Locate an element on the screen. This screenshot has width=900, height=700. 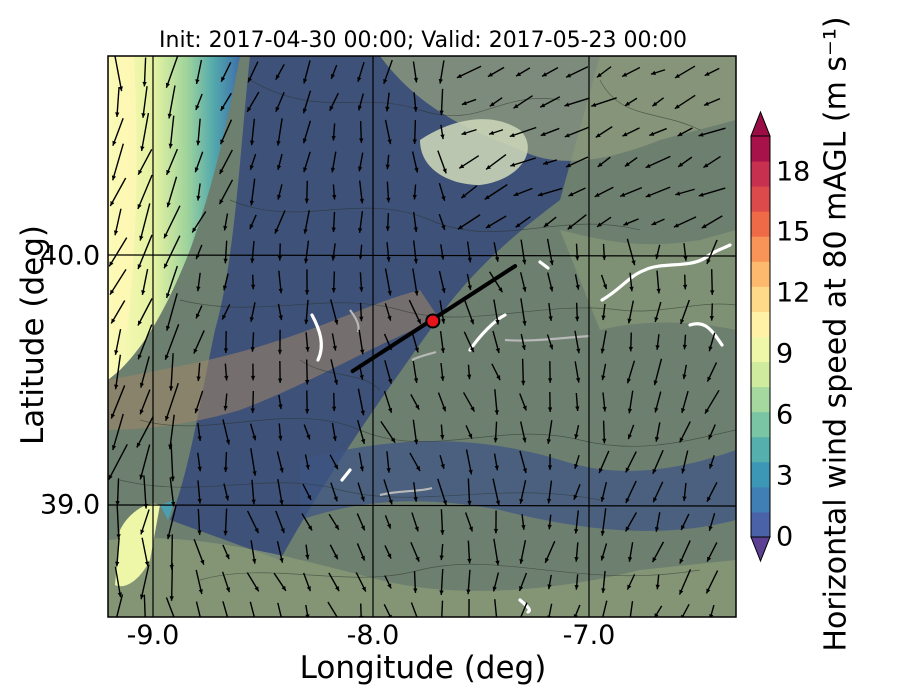
colorbar-extend-max is located at coordinates (760, 123).